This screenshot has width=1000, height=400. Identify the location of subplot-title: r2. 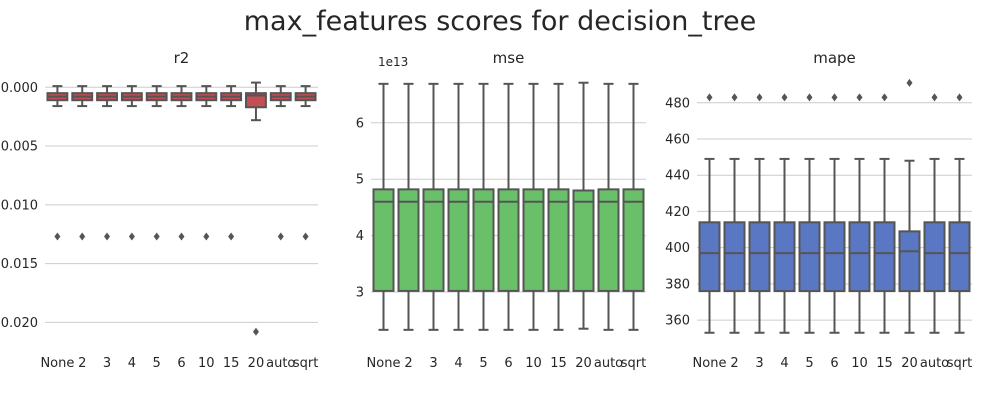
(182, 58).